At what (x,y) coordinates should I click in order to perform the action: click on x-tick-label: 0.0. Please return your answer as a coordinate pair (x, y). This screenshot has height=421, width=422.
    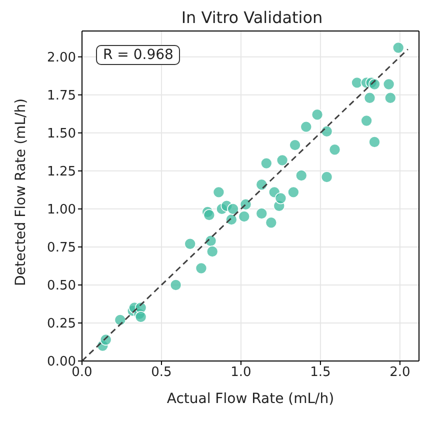
    Looking at the image, I should click on (82, 372).